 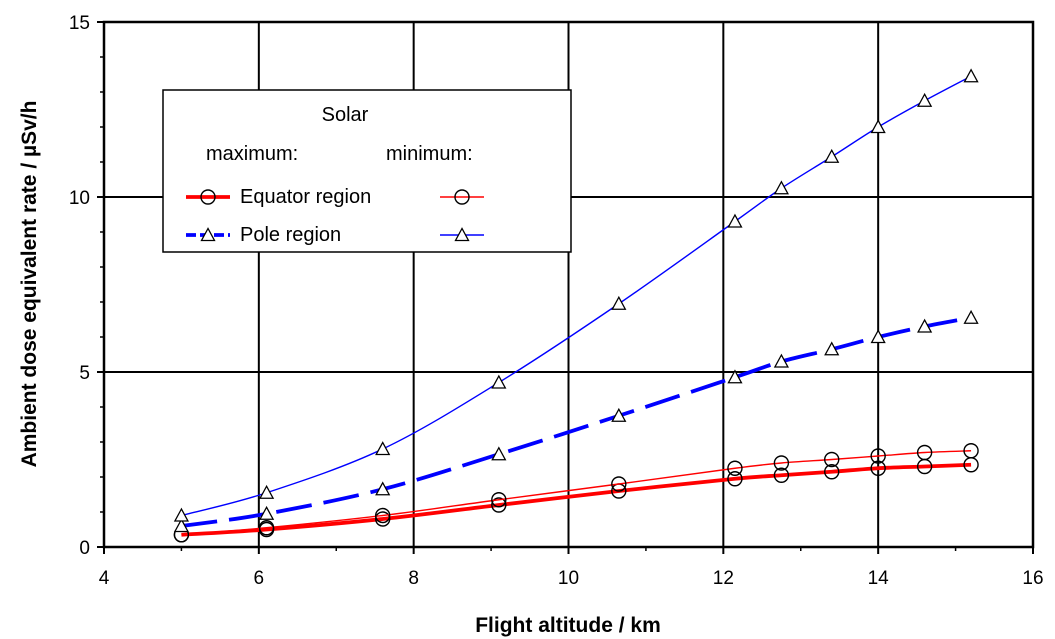 What do you see at coordinates (462, 197) in the screenshot?
I see `legend-marker-equator-region-solar-minimum` at bounding box center [462, 197].